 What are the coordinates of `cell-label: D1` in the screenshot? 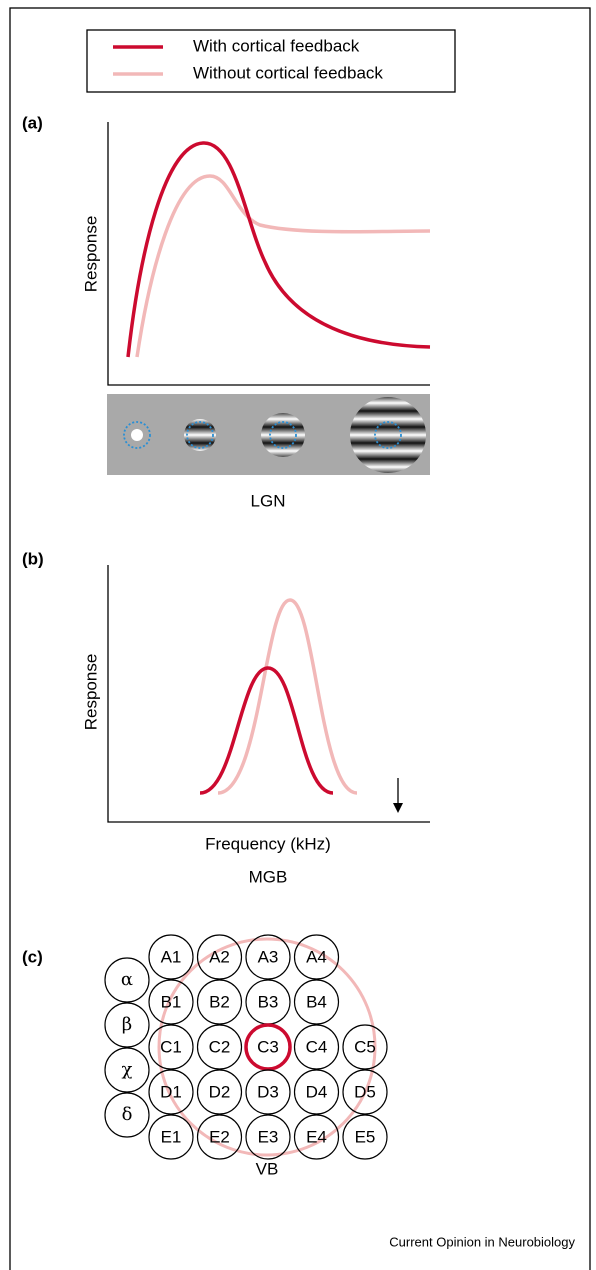 It's located at (171, 1091).